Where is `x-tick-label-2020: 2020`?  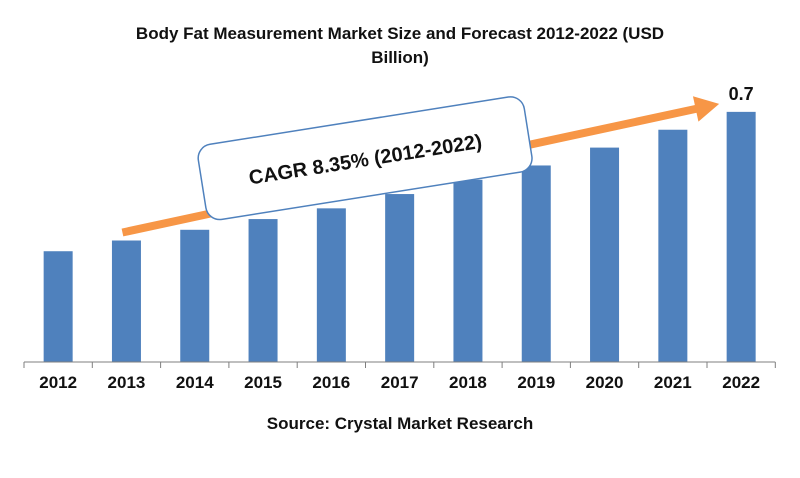 x-tick-label-2020: 2020 is located at coordinates (605, 382).